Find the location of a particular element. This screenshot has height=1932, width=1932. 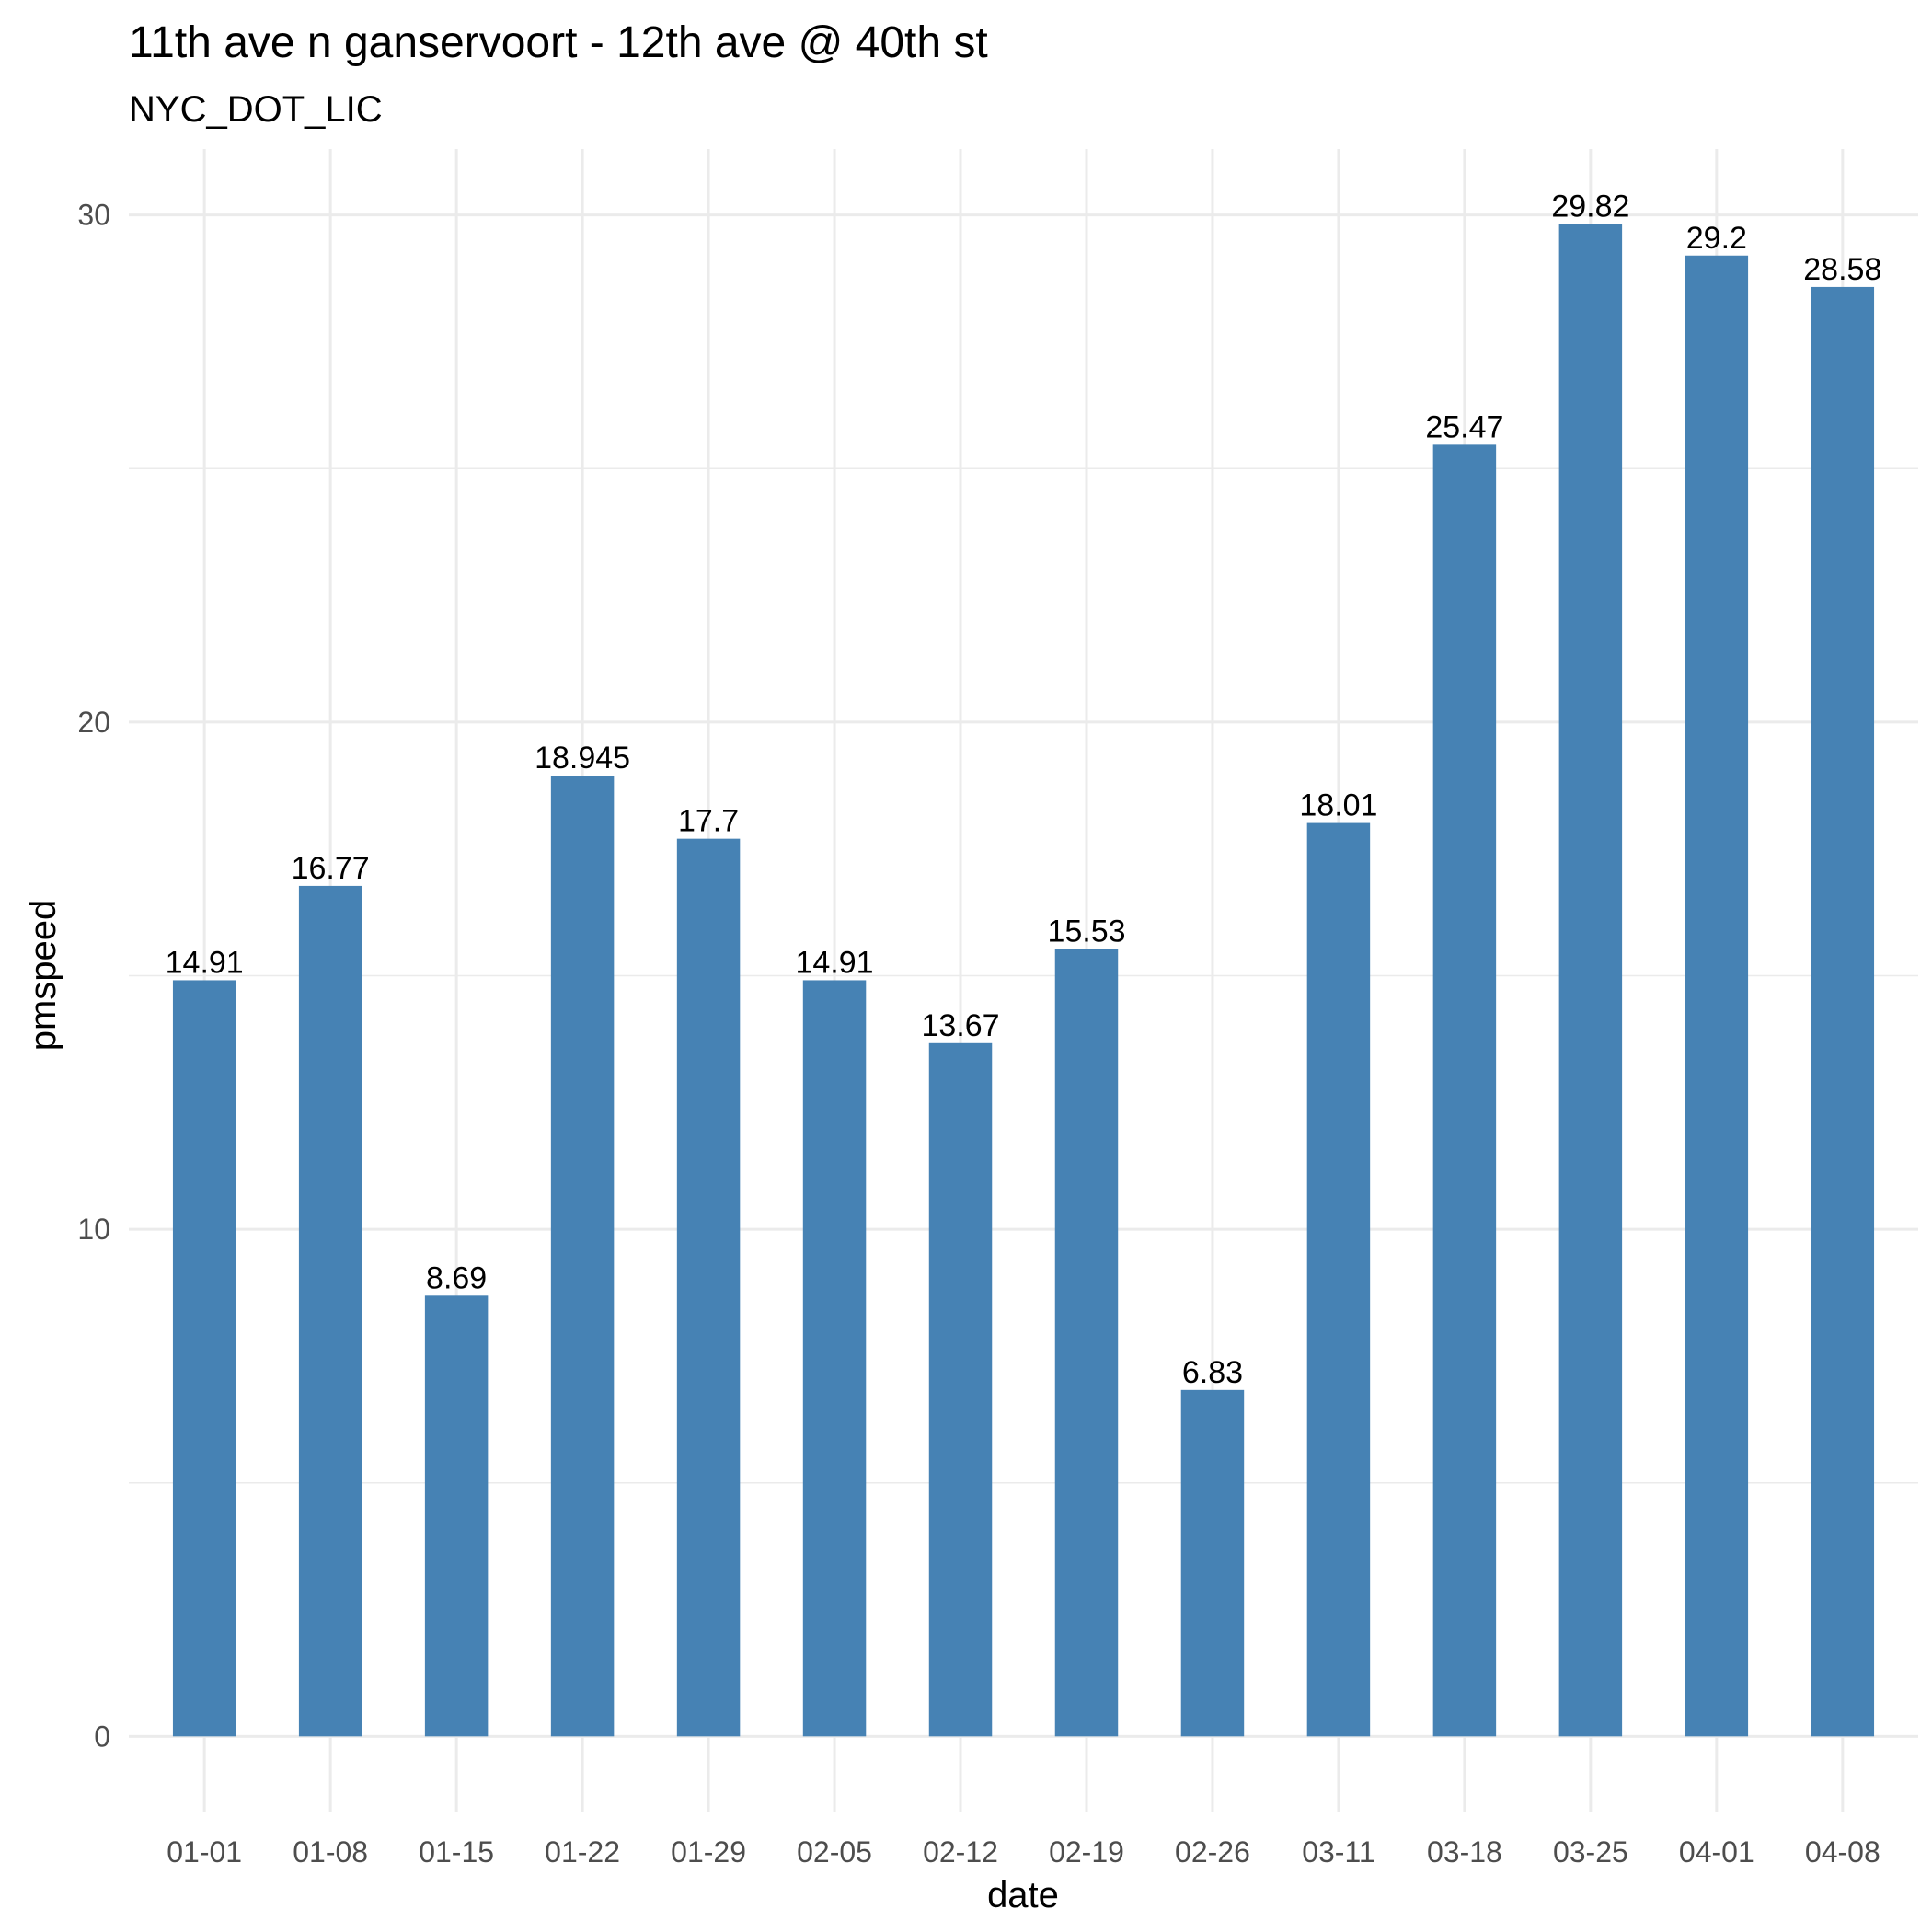

x-tick-label: 01-22 is located at coordinates (582, 1852).